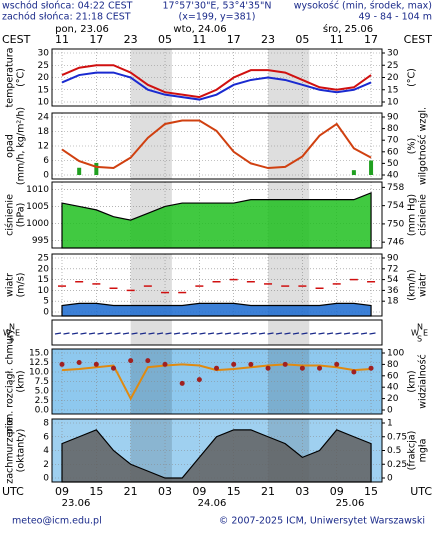 The image size is (434, 534). I want to click on y-tick-label: 25, so click(43, 259).